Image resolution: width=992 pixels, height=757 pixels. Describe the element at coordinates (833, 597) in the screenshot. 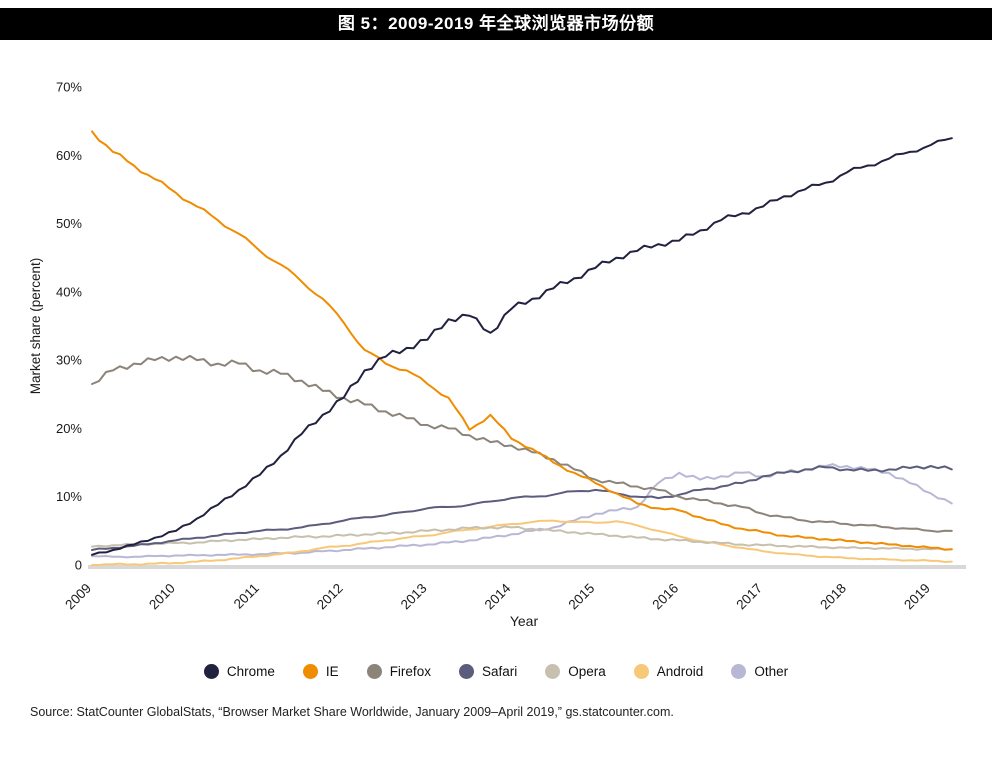

I see `x-tick-label: 2018` at that location.